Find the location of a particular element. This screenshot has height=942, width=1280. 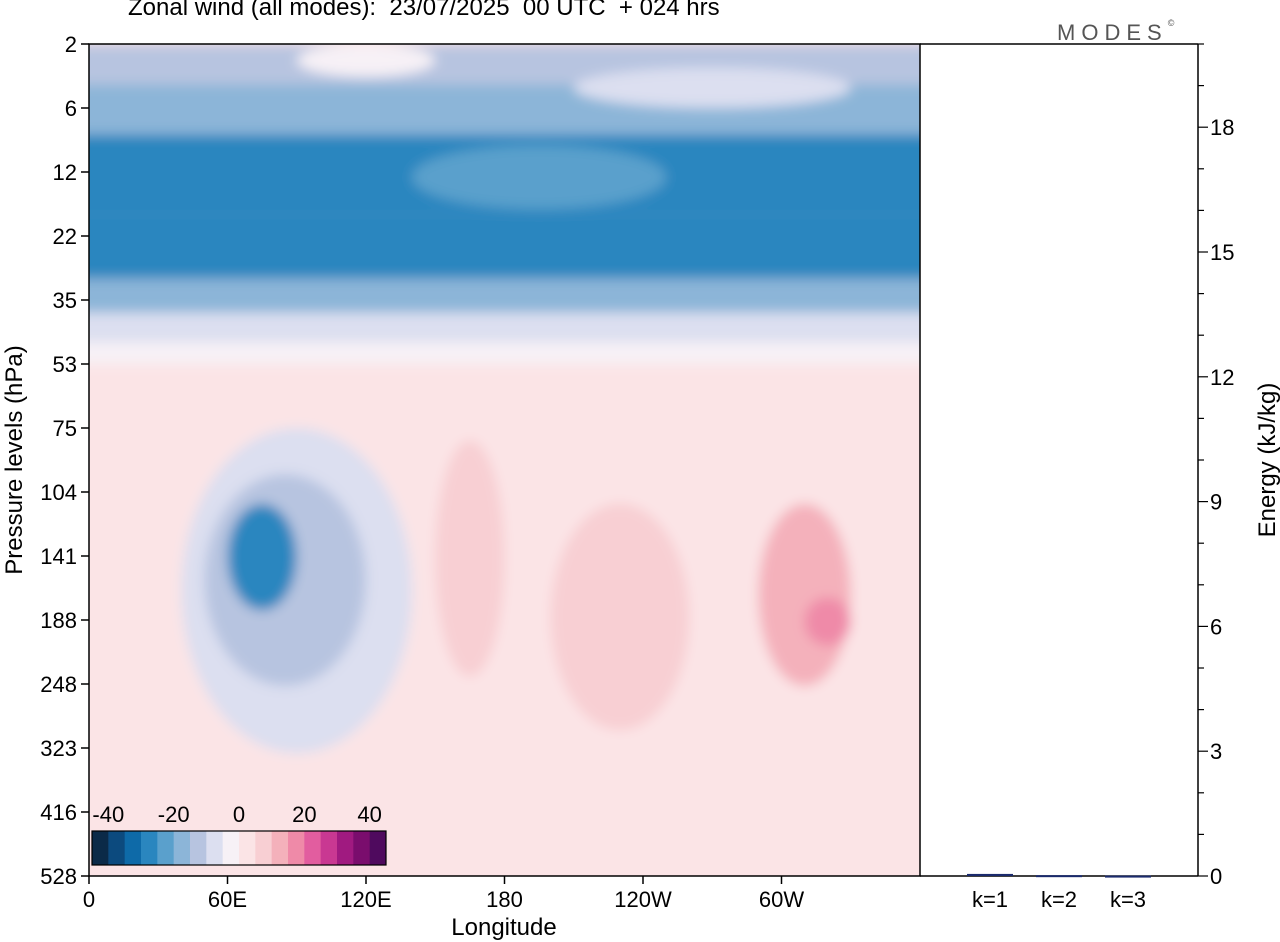

x-tick-label: 120W is located at coordinates (643, 899).